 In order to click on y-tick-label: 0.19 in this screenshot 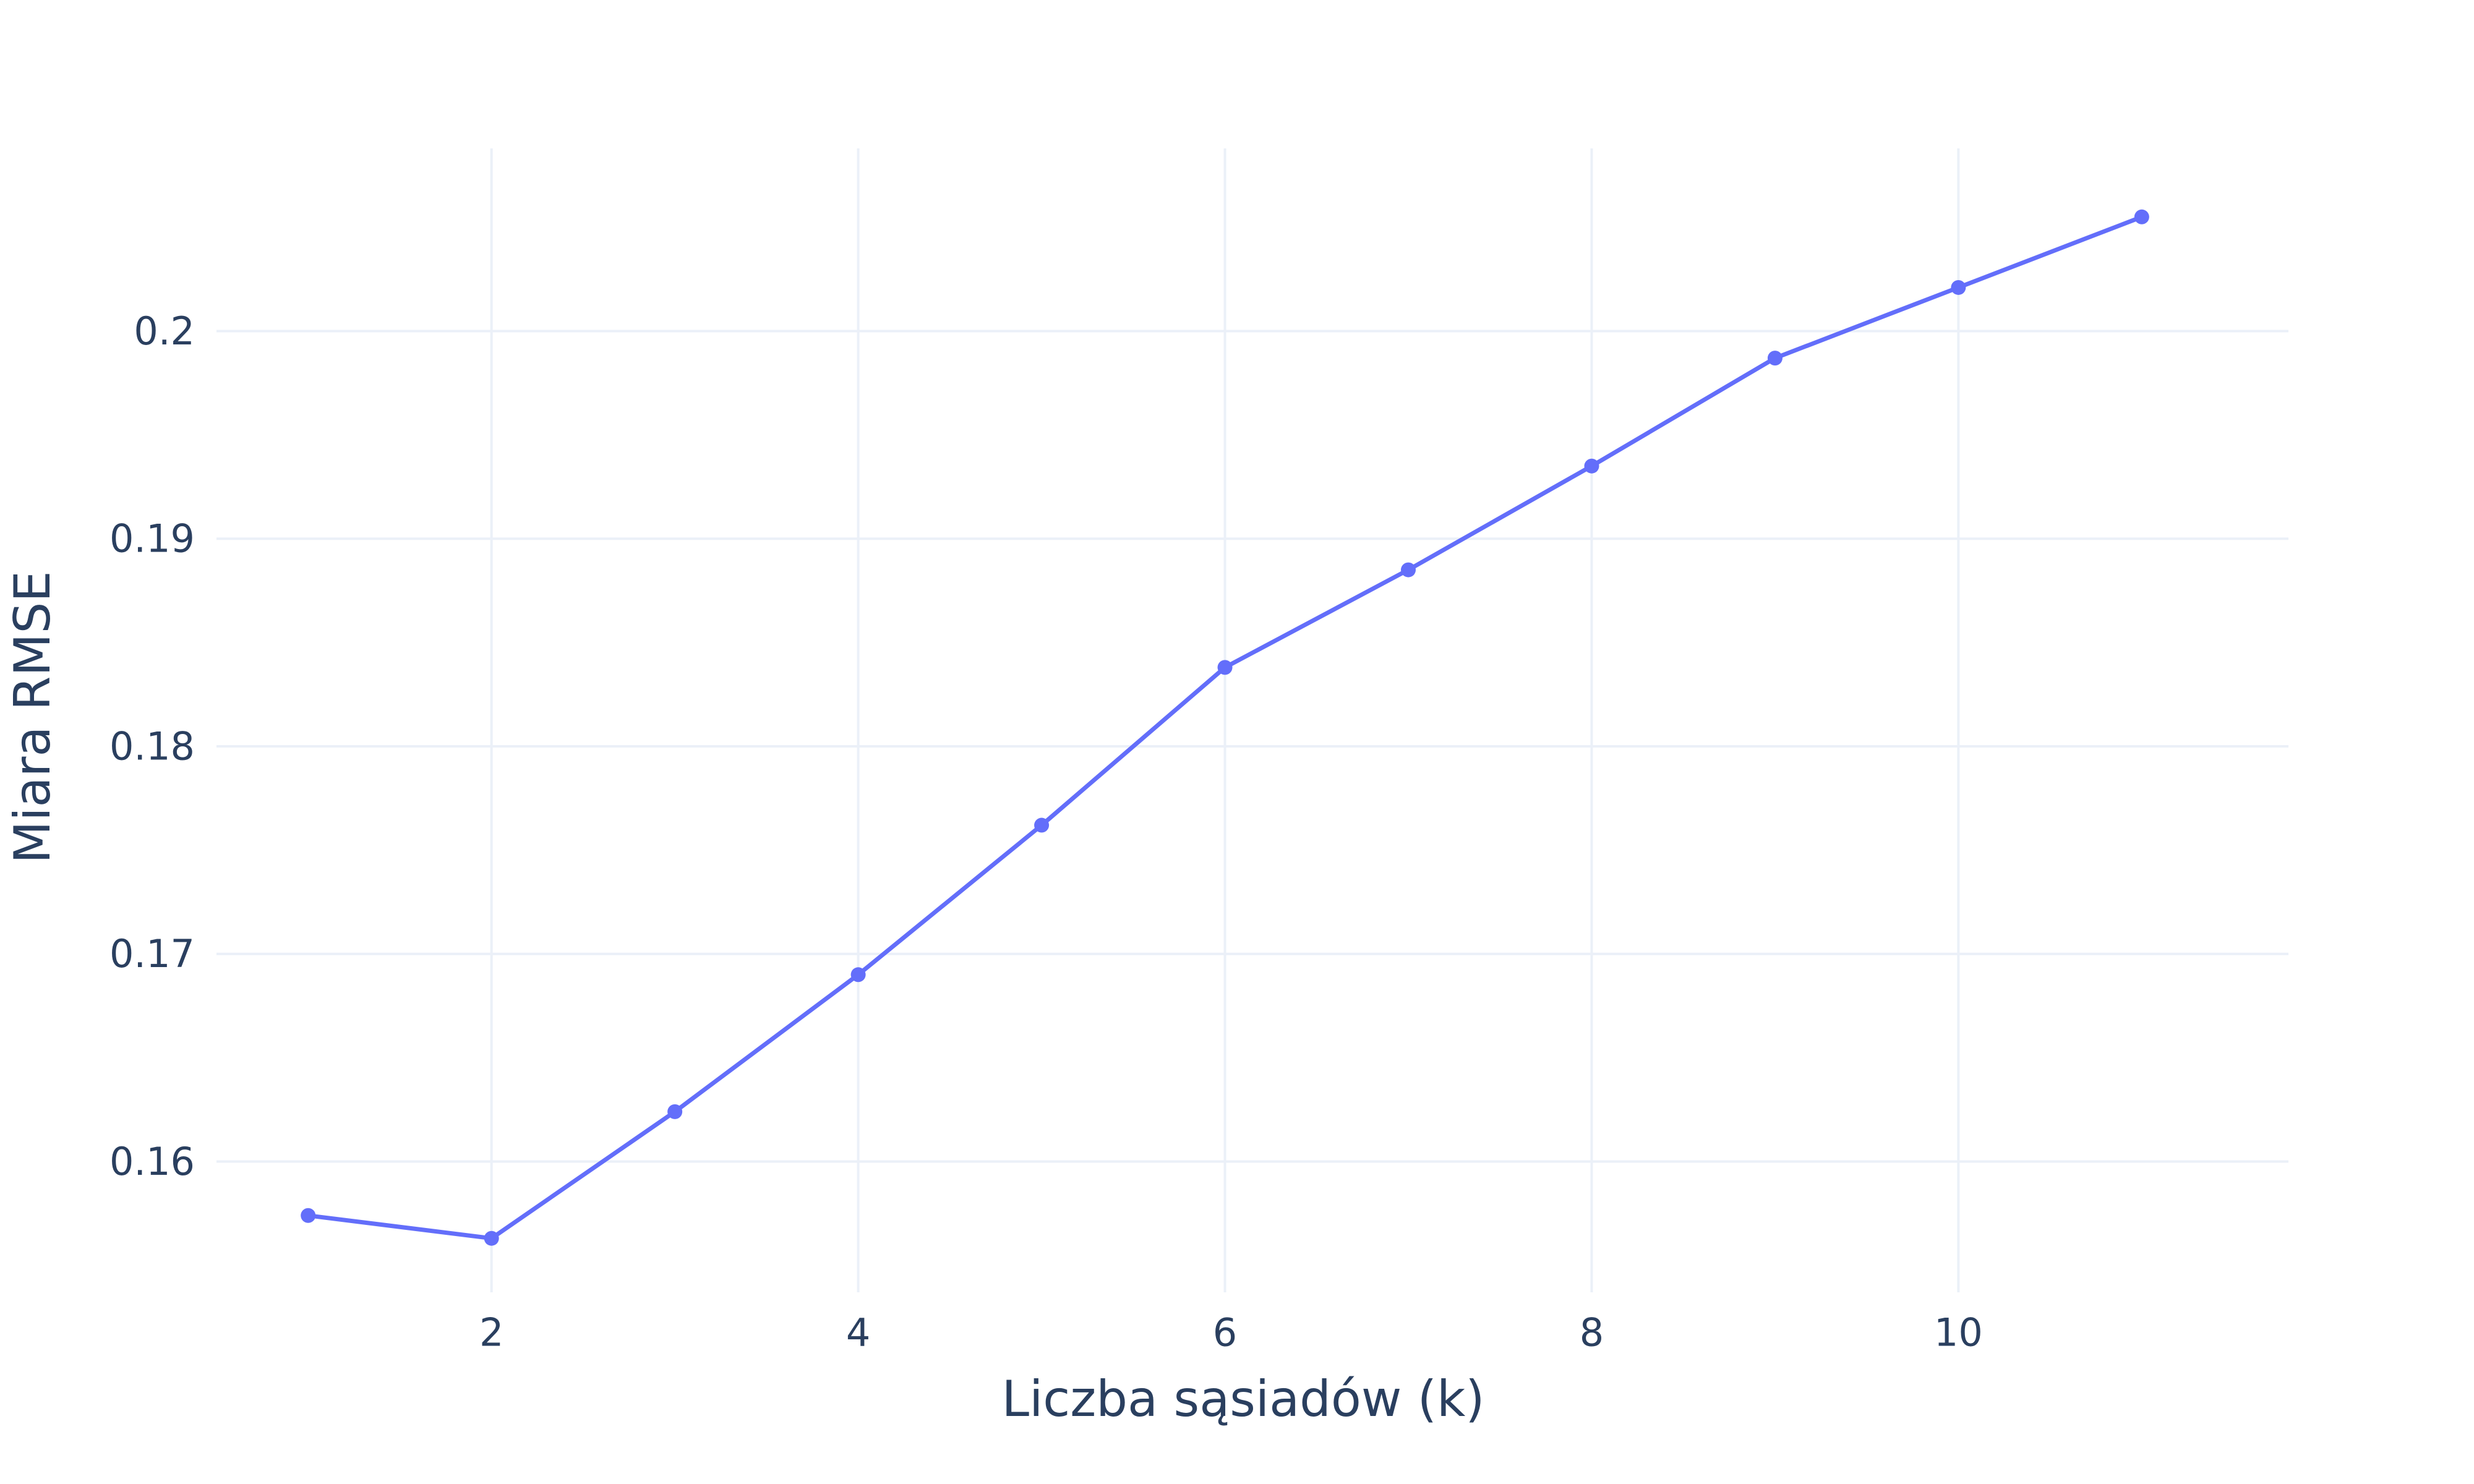, I will do `click(152, 538)`.